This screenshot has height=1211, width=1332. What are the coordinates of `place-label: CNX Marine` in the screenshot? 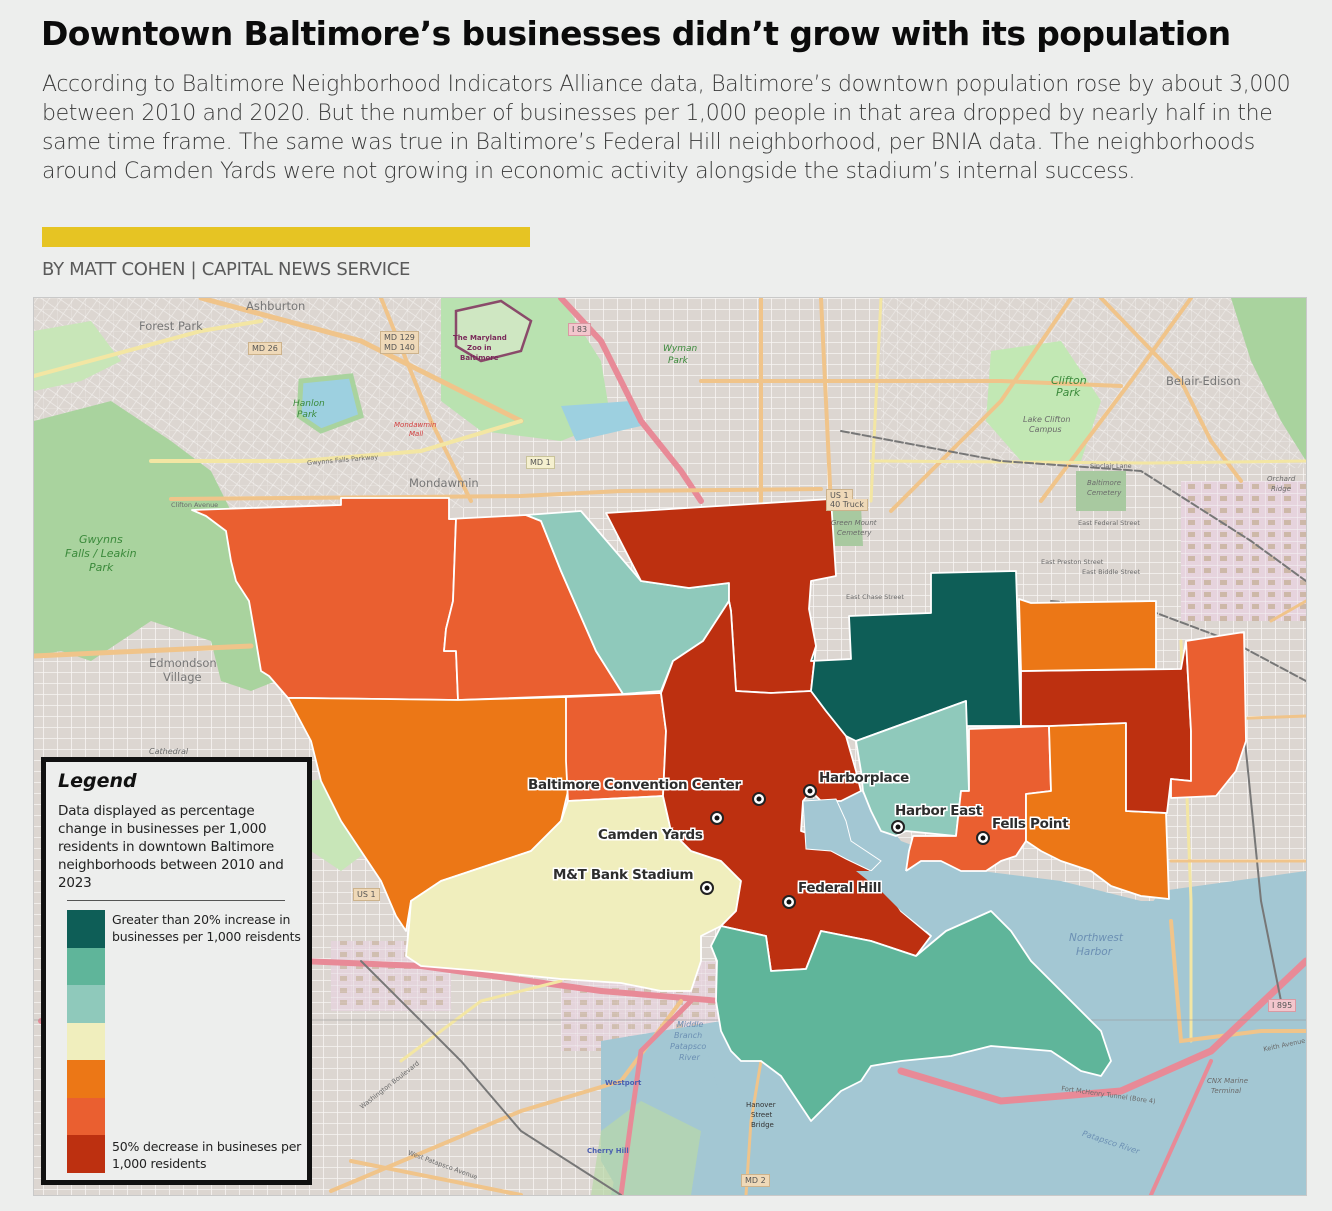 It's located at (1228, 1081).